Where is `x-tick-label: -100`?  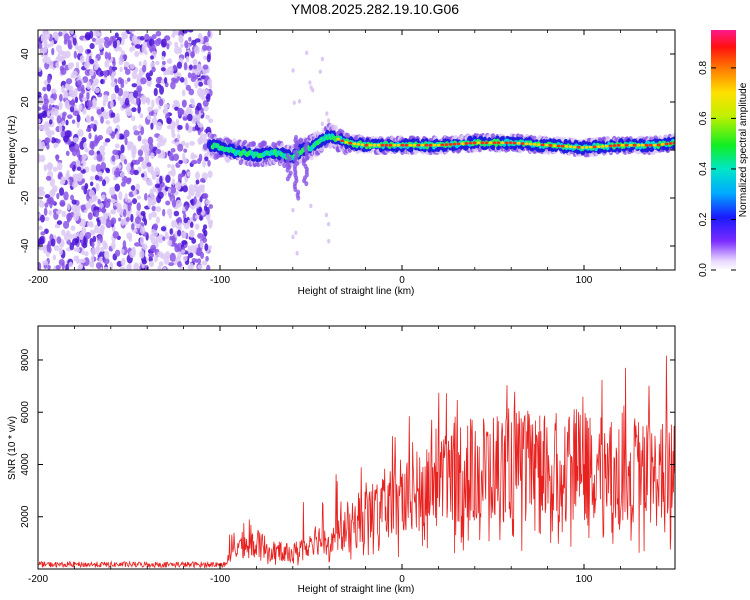
x-tick-label: -100 is located at coordinates (220, 280).